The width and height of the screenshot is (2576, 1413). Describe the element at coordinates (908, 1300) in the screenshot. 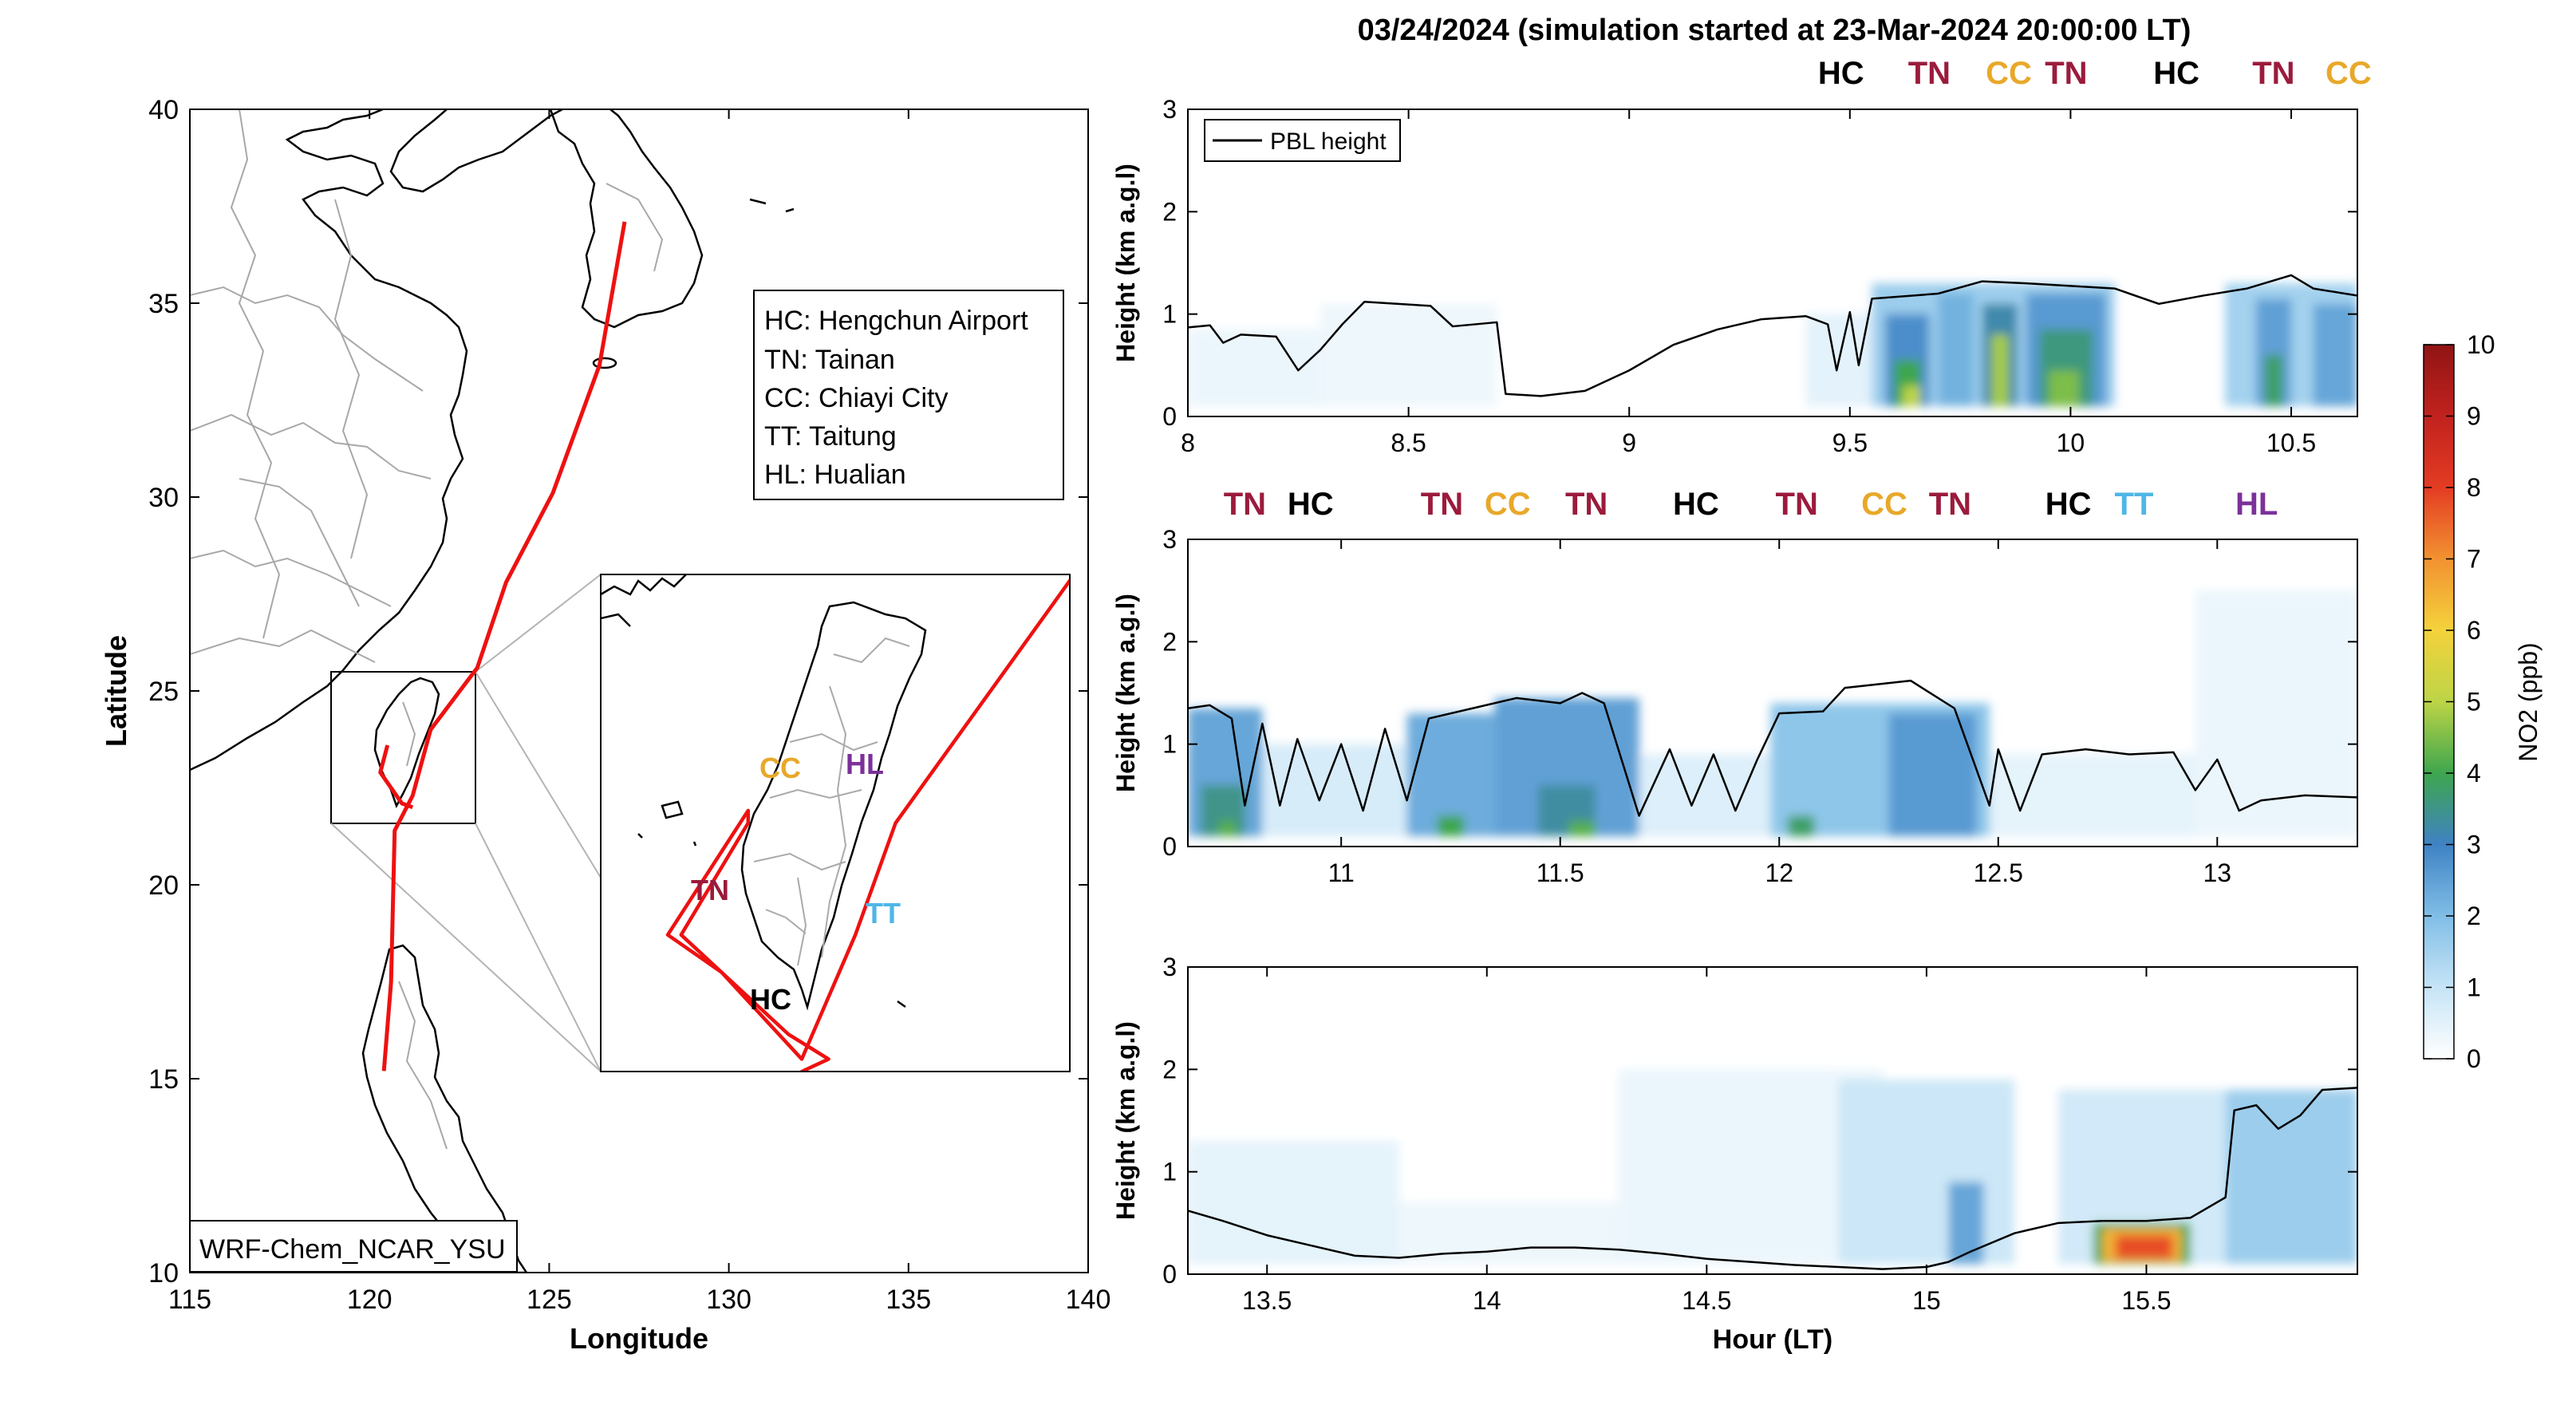

I see `map-xtick-label: 135` at that location.